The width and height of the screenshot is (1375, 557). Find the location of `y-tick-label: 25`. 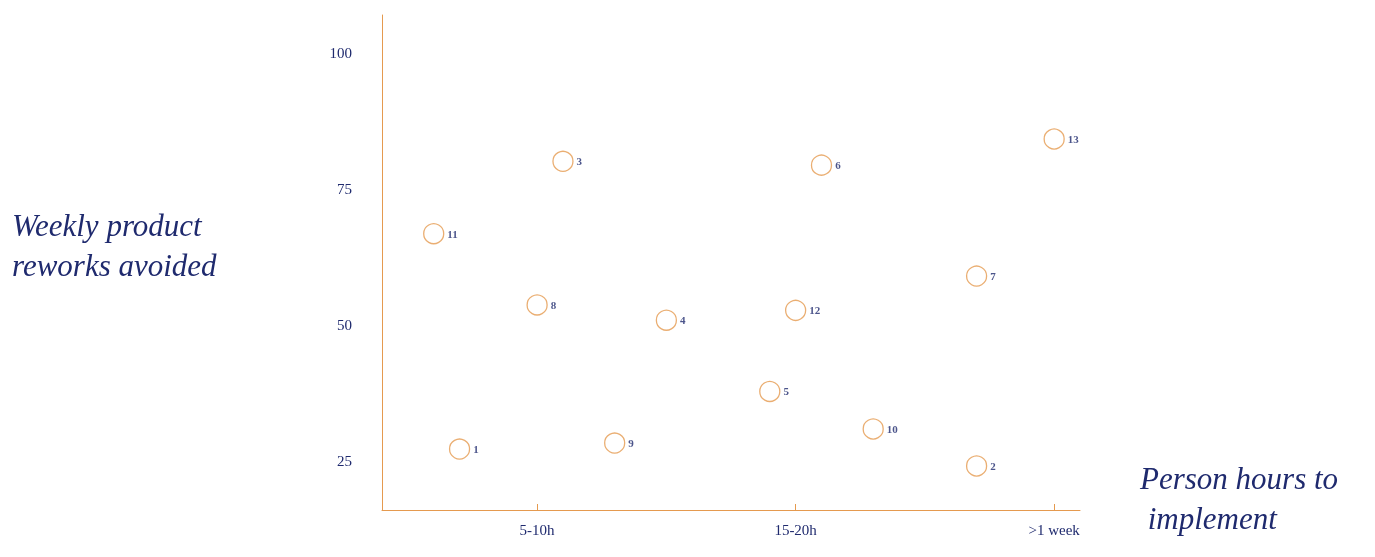

y-tick-label: 25 is located at coordinates (344, 461).